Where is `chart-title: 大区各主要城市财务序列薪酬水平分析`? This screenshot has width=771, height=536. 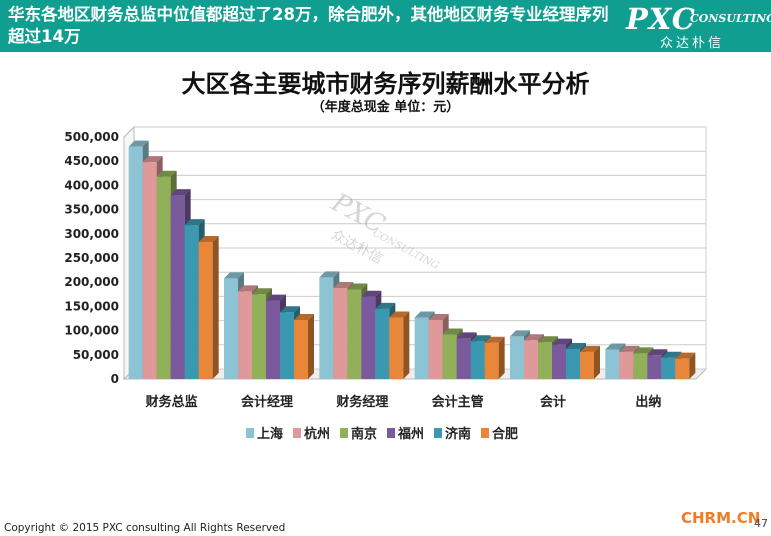
chart-title: 大区各主要城市财务序列薪酬水平分析 is located at coordinates (385, 84).